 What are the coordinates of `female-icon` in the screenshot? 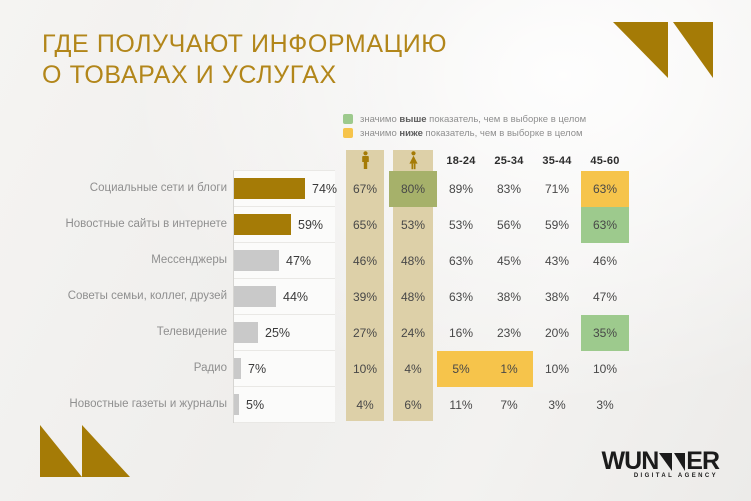 It's located at (413, 160).